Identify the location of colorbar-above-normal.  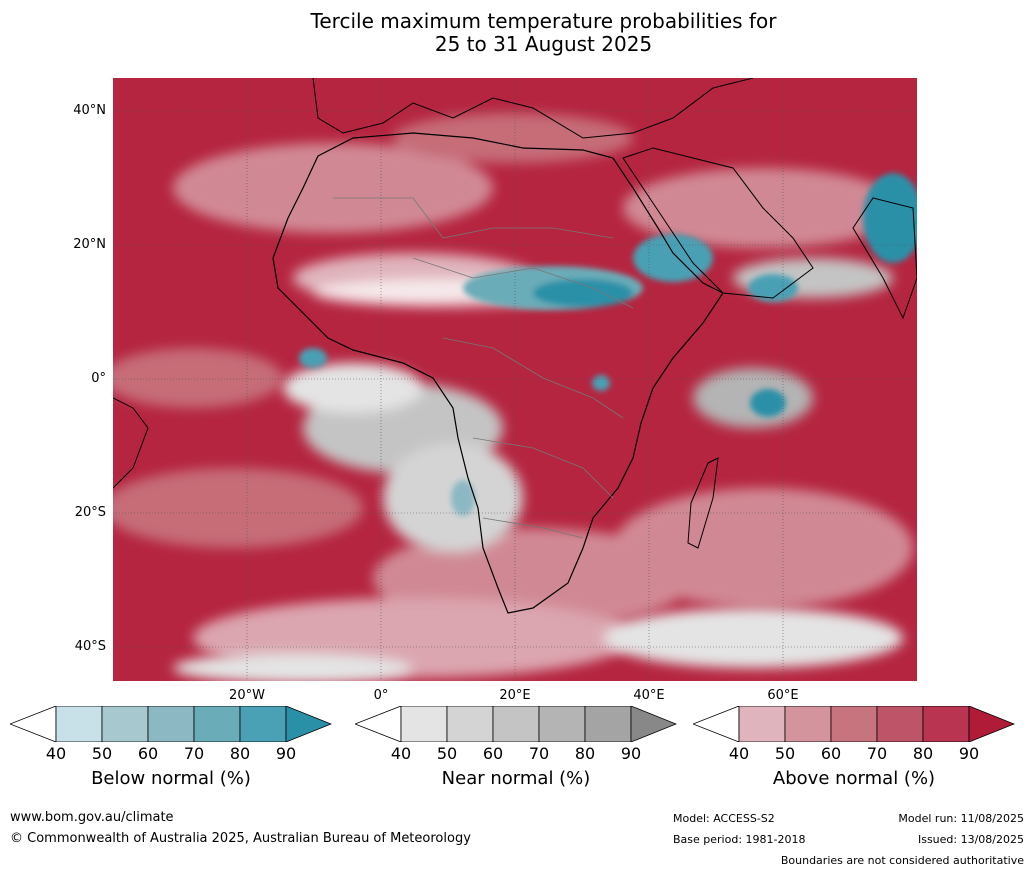
(854, 724).